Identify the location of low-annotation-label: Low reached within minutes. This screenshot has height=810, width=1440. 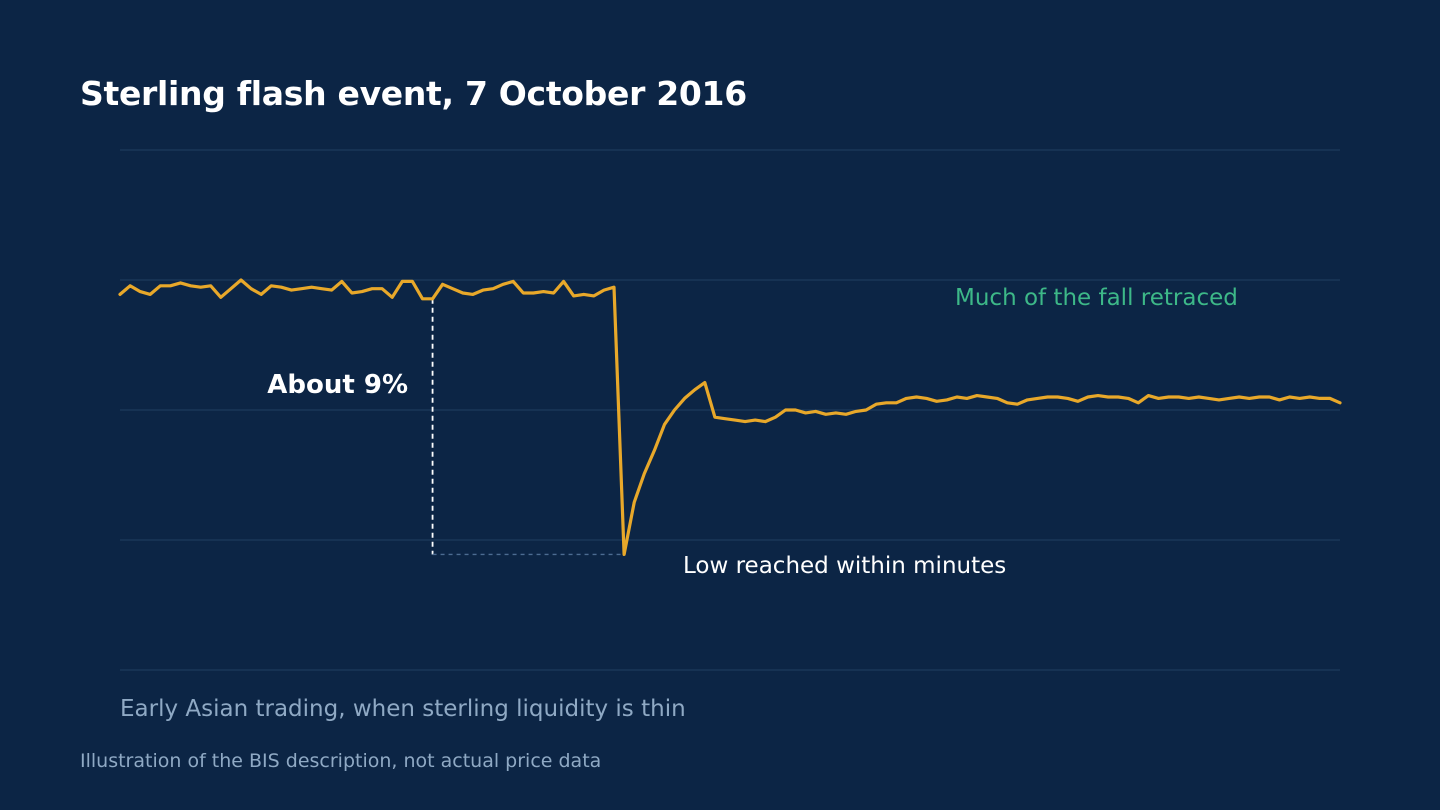
(844, 566).